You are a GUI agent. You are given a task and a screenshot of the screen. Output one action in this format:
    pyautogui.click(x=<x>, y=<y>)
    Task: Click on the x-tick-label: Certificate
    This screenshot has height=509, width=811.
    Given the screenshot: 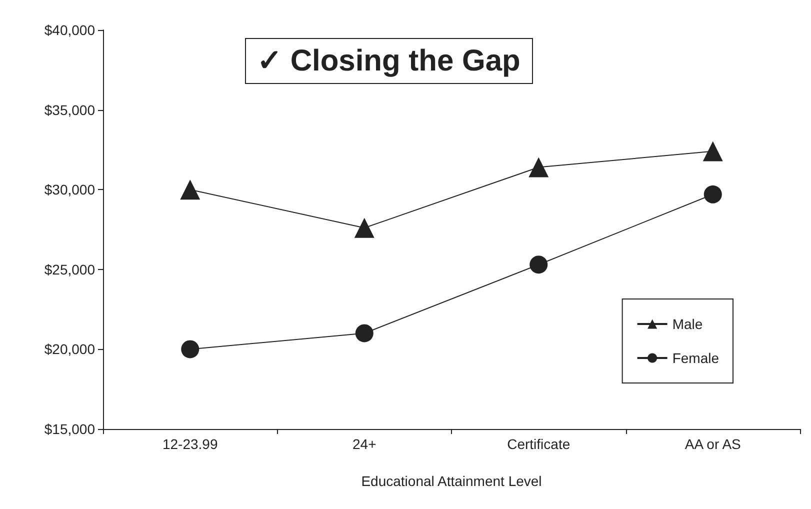 What is the action you would take?
    pyautogui.click(x=538, y=444)
    